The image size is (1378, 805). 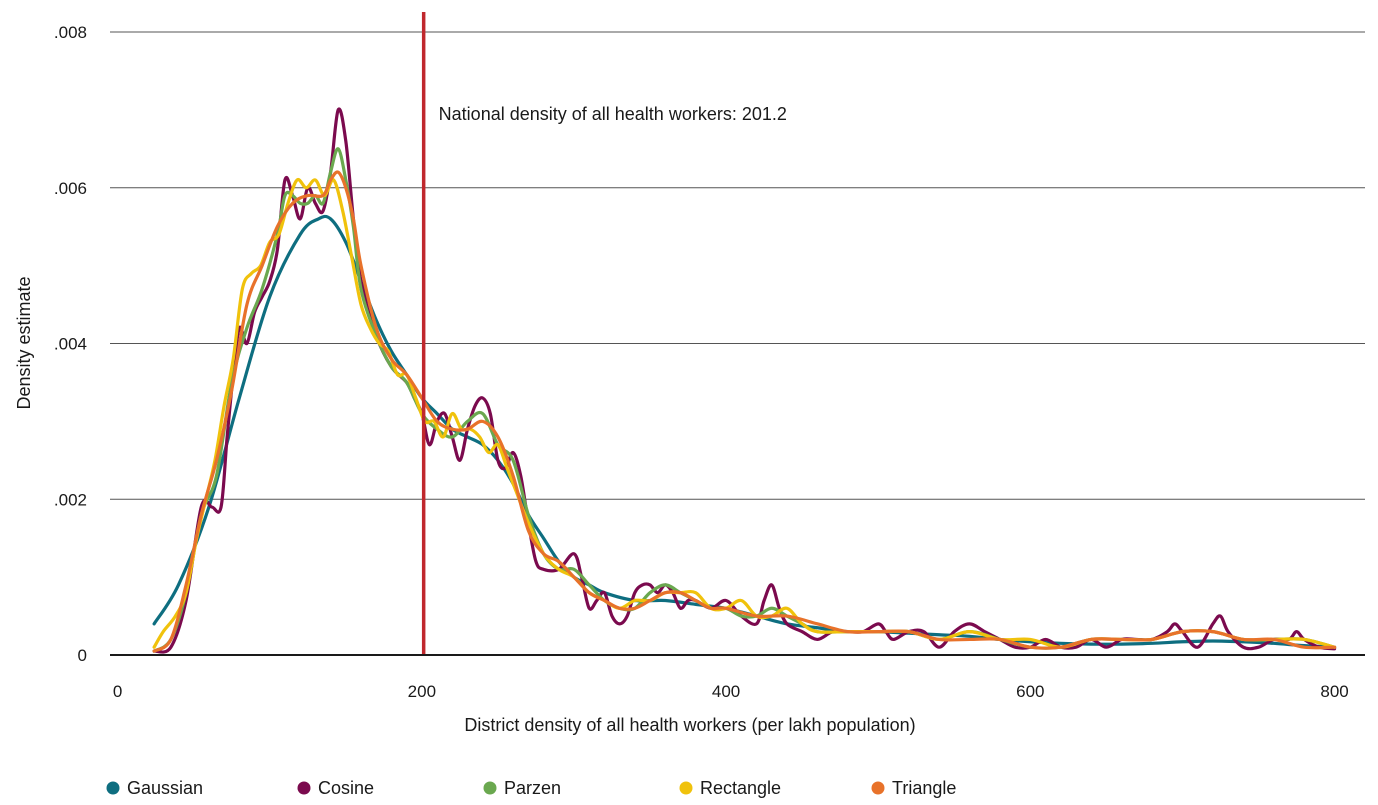 I want to click on y-axis-ticks: 0 .002 .004 .006 .008, so click(x=70, y=344).